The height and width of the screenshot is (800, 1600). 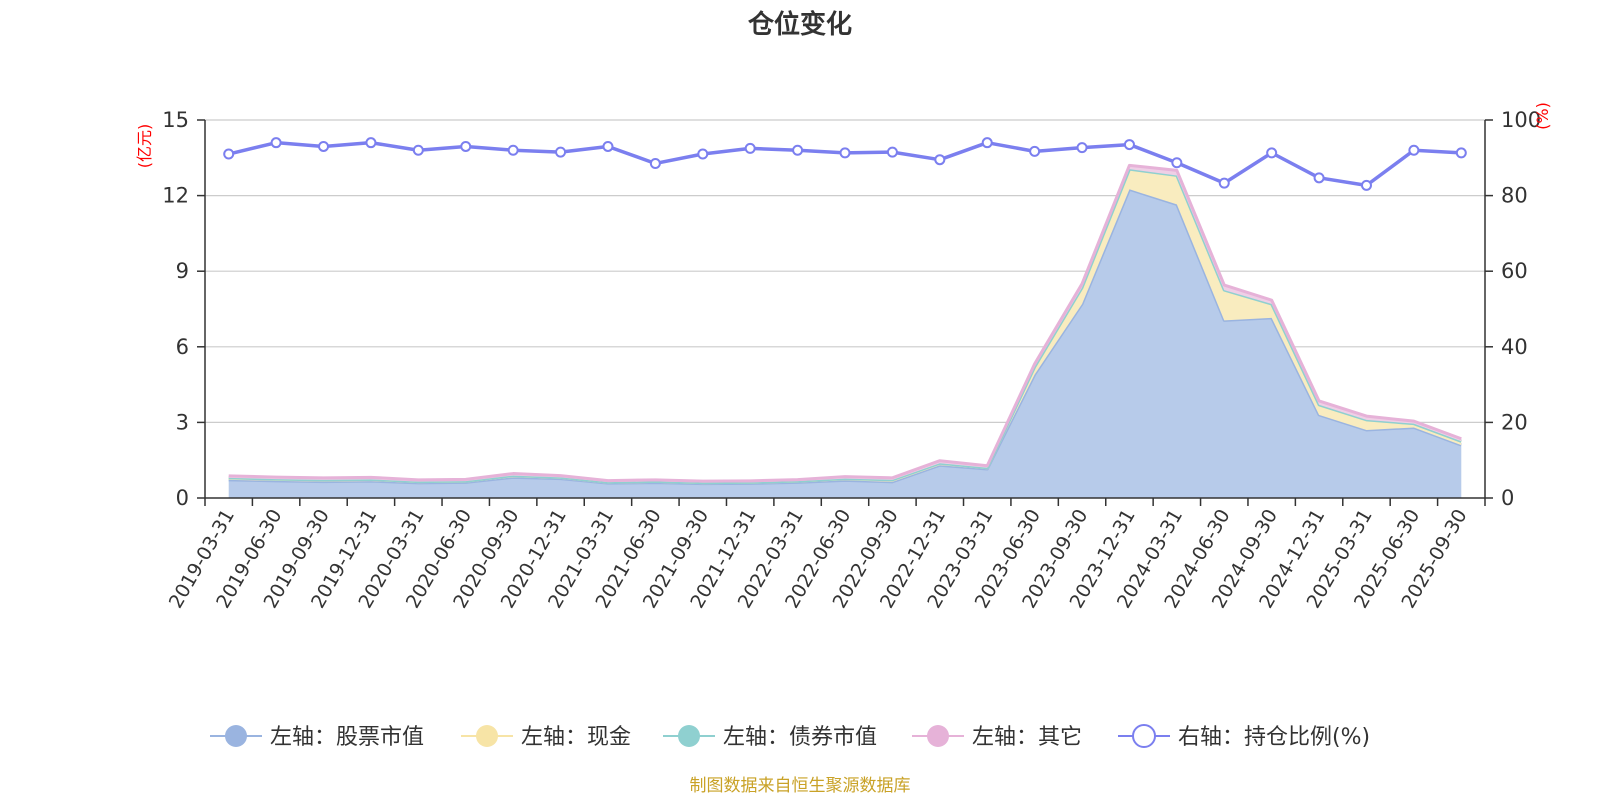 What do you see at coordinates (1521, 120) in the screenshot?
I see `right-tick-label: 100` at bounding box center [1521, 120].